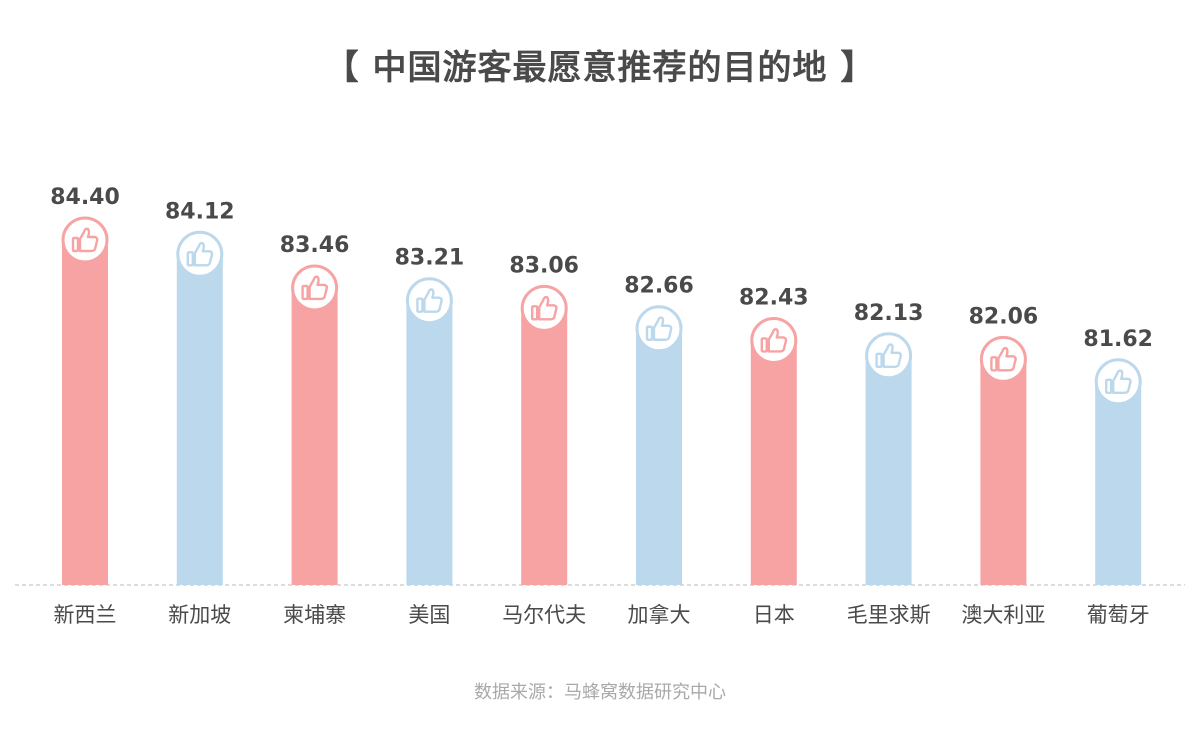 The width and height of the screenshot is (1200, 730). I want to click on chart-title: 【 中国游客最愿意推荐的目的地 】, so click(600, 68).